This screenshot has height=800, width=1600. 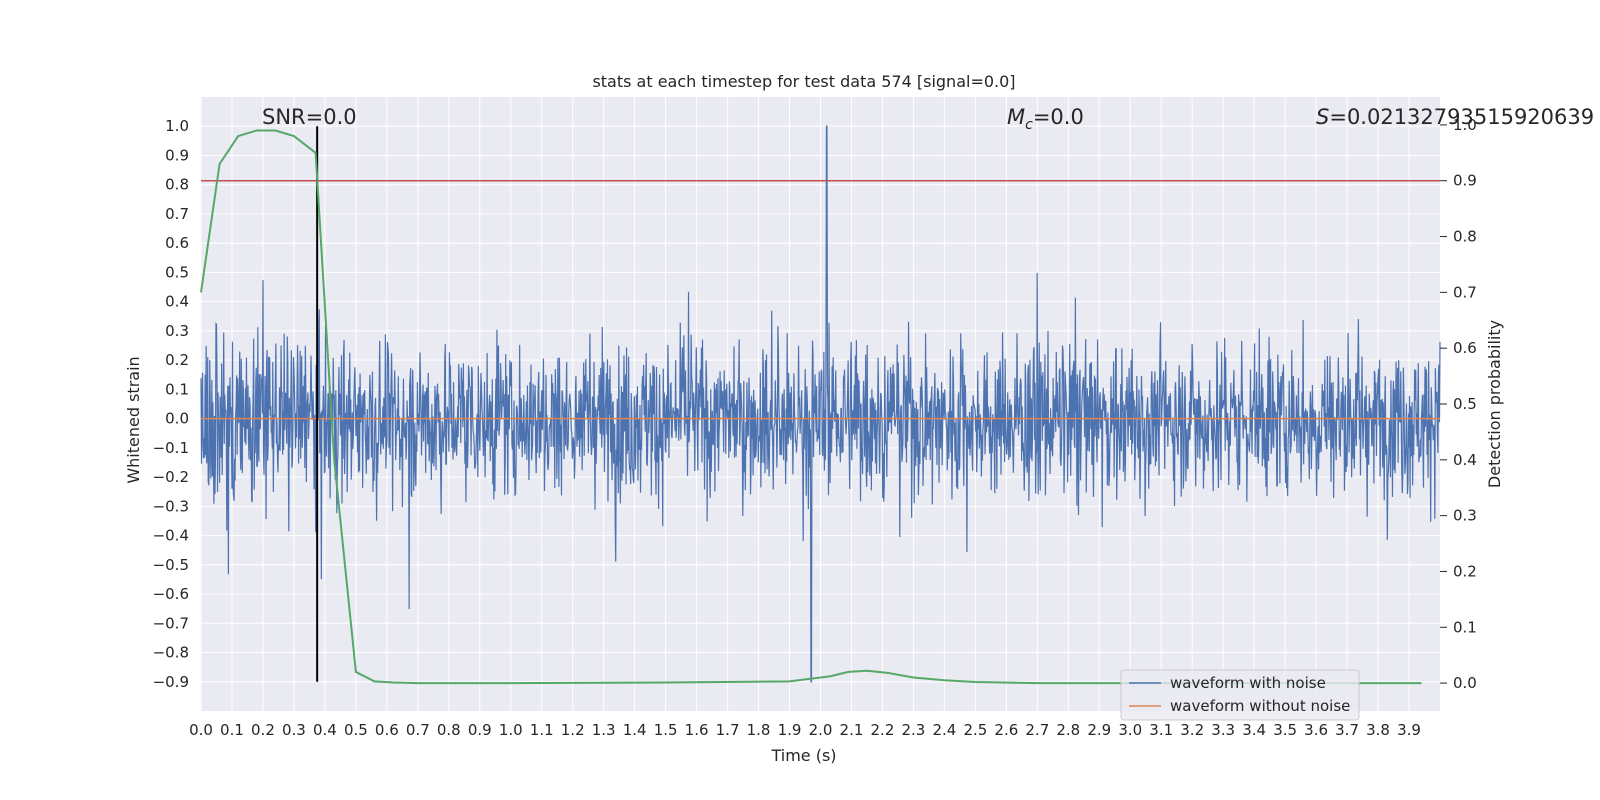 What do you see at coordinates (177, 389) in the screenshot?
I see `y-tick-label: 0.1` at bounding box center [177, 389].